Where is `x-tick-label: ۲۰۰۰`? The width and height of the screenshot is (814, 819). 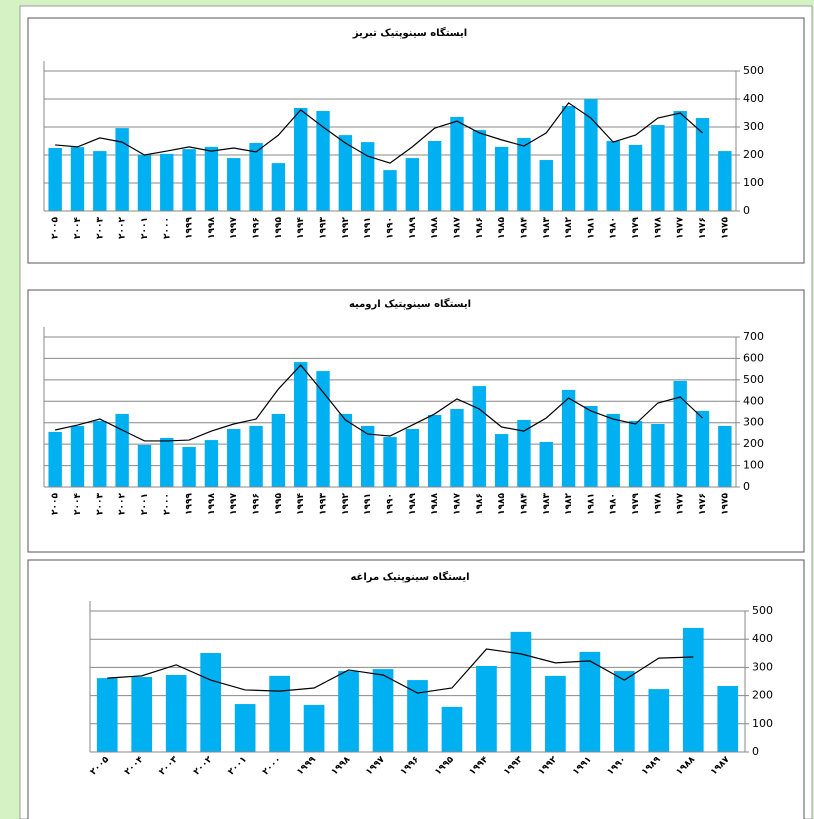
x-tick-label: ۲۰۰۰ is located at coordinates (167, 228).